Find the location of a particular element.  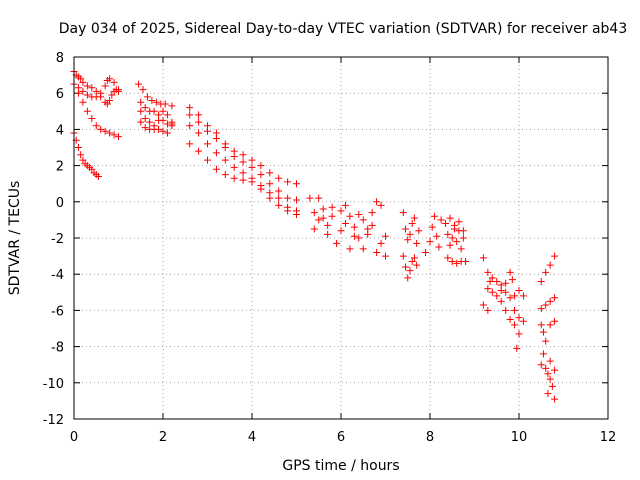

y-tick-label: 2 is located at coordinates (60, 167).